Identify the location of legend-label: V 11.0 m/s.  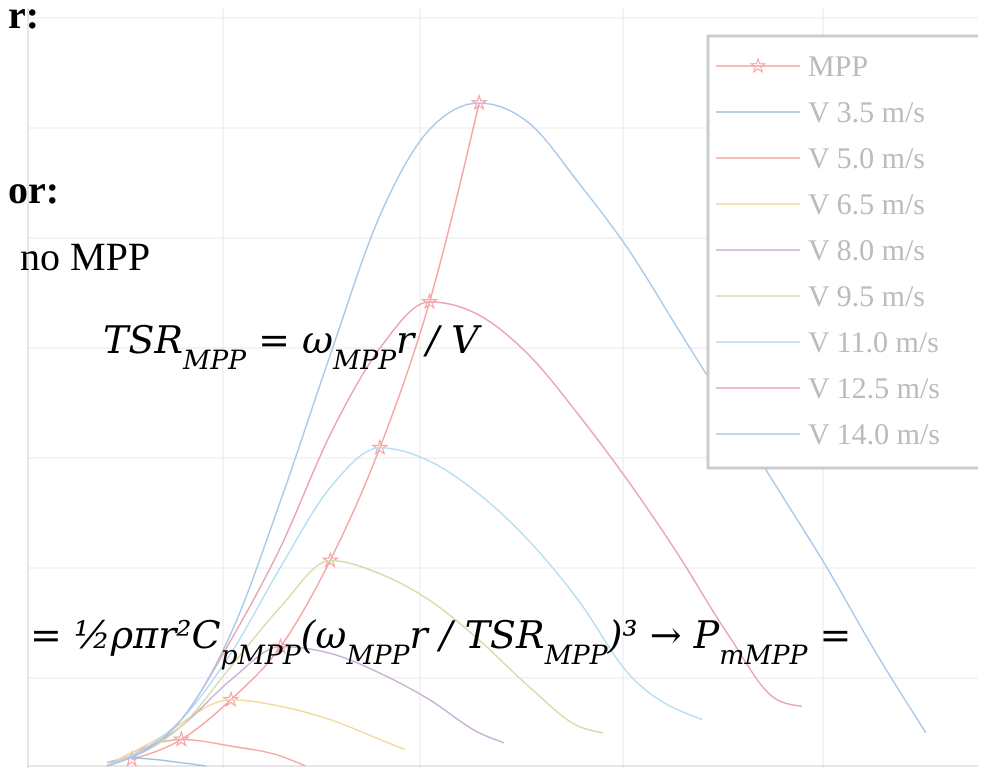
(873, 342).